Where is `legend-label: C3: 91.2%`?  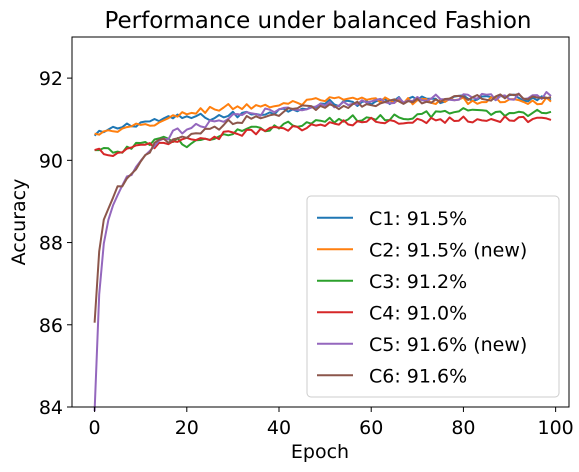
legend-label: C3: 91.2% is located at coordinates (418, 282).